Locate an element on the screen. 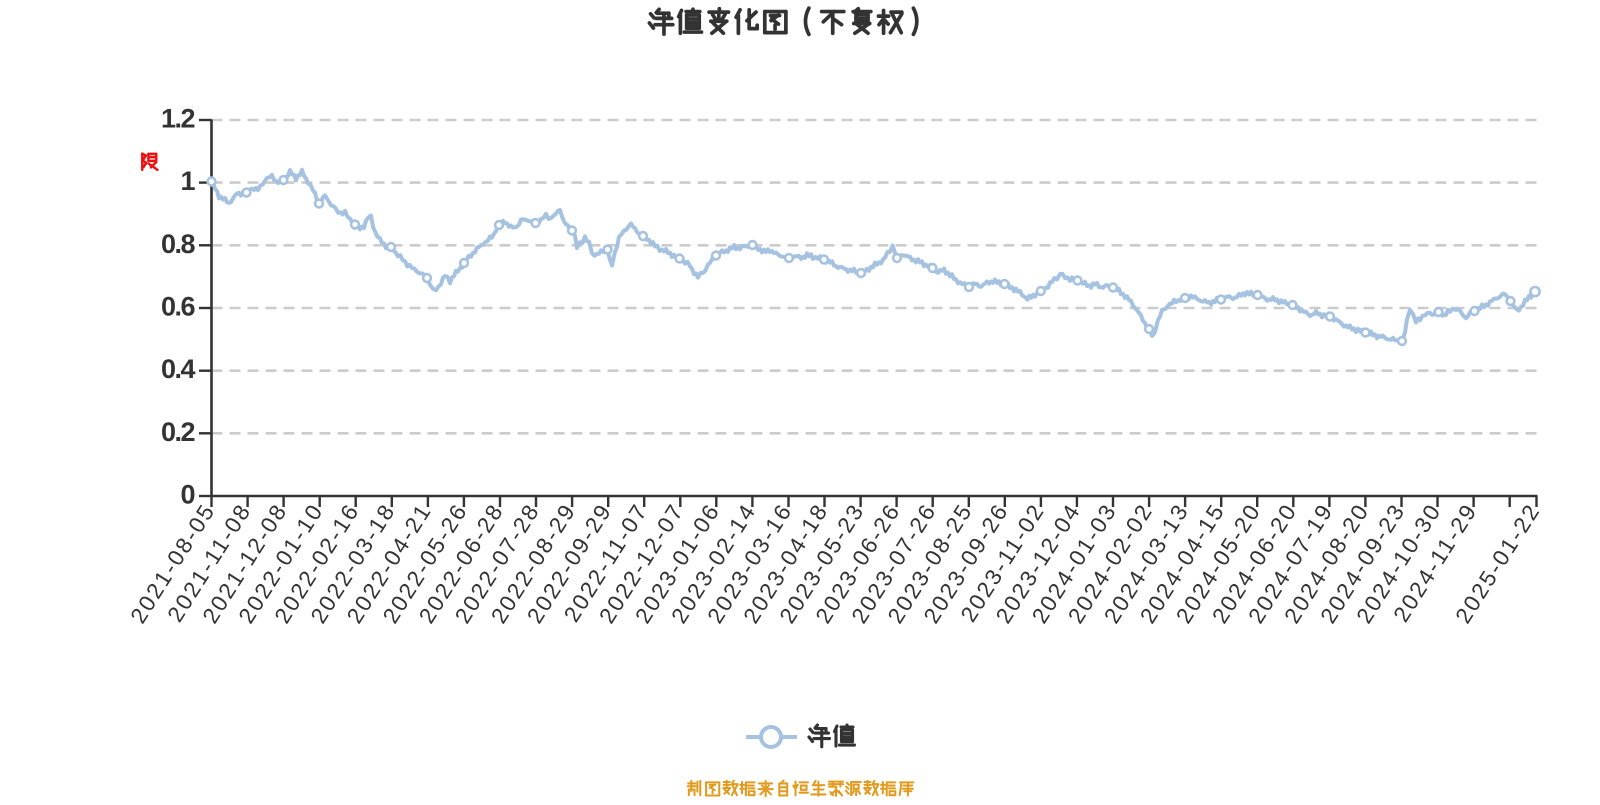 The width and height of the screenshot is (1600, 805). svg-text: 0.2 is located at coordinates (178, 432).